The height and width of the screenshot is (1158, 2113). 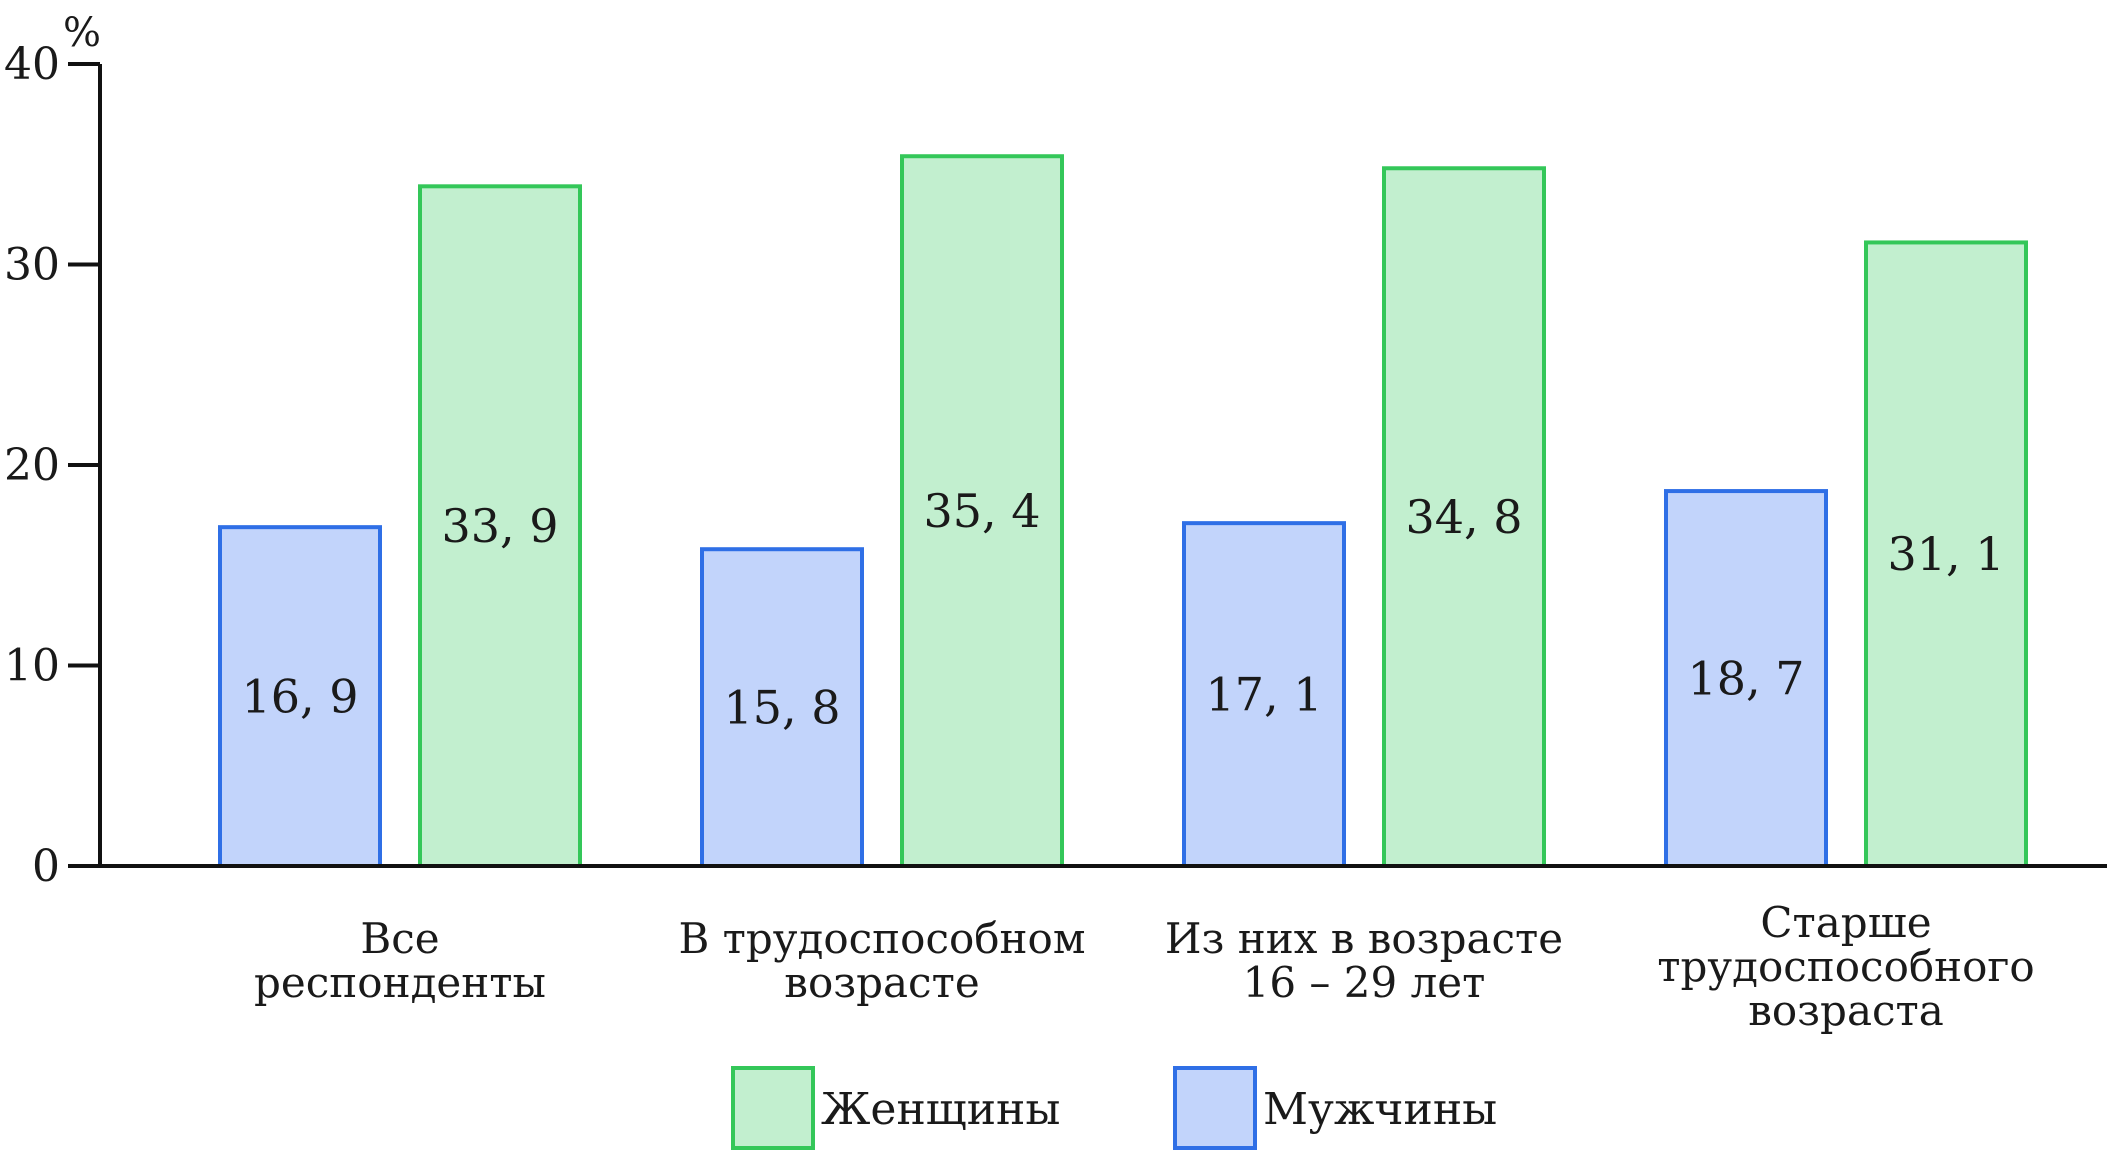 I want to click on data-label-women-working-age: 35, 4, so click(x=981, y=511).